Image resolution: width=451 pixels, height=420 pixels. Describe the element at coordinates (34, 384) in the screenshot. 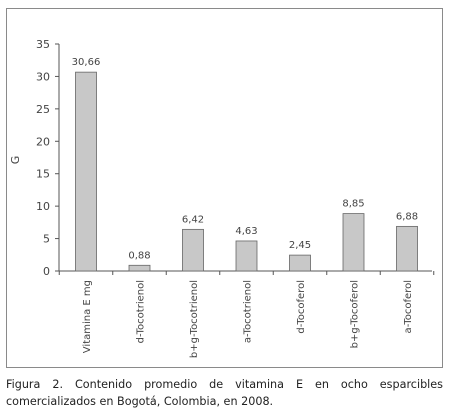

I see `caption-label: Figura 2.` at that location.